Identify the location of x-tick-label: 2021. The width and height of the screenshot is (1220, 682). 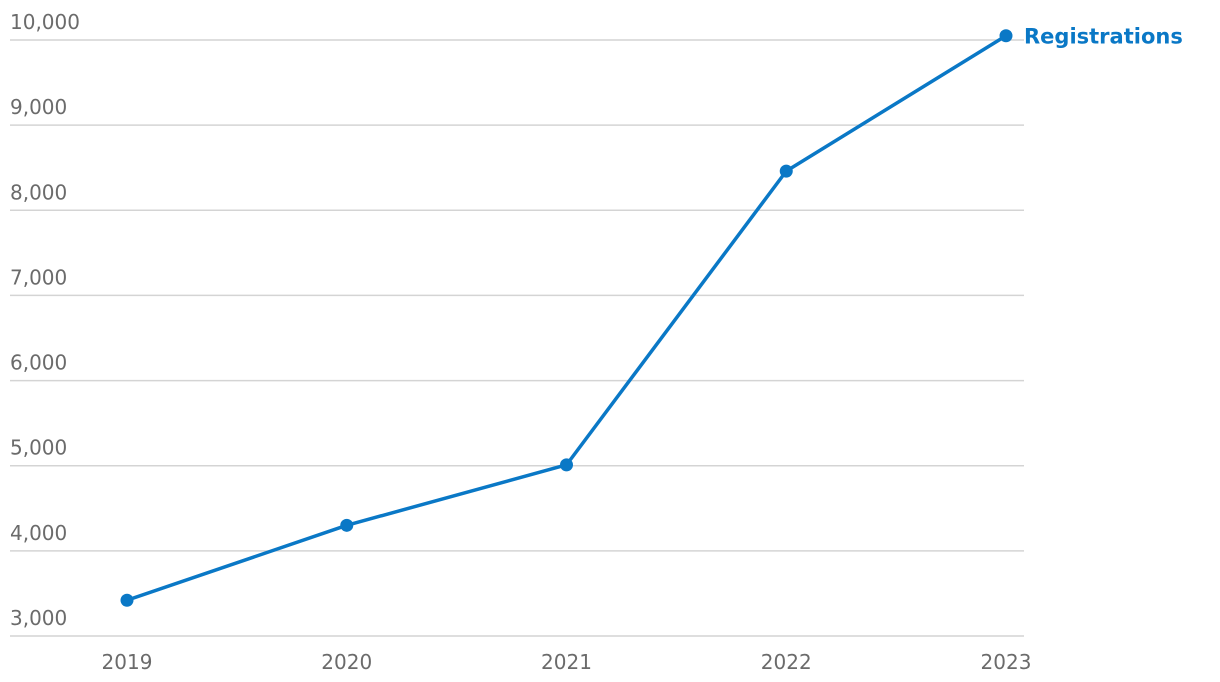
(566, 662).